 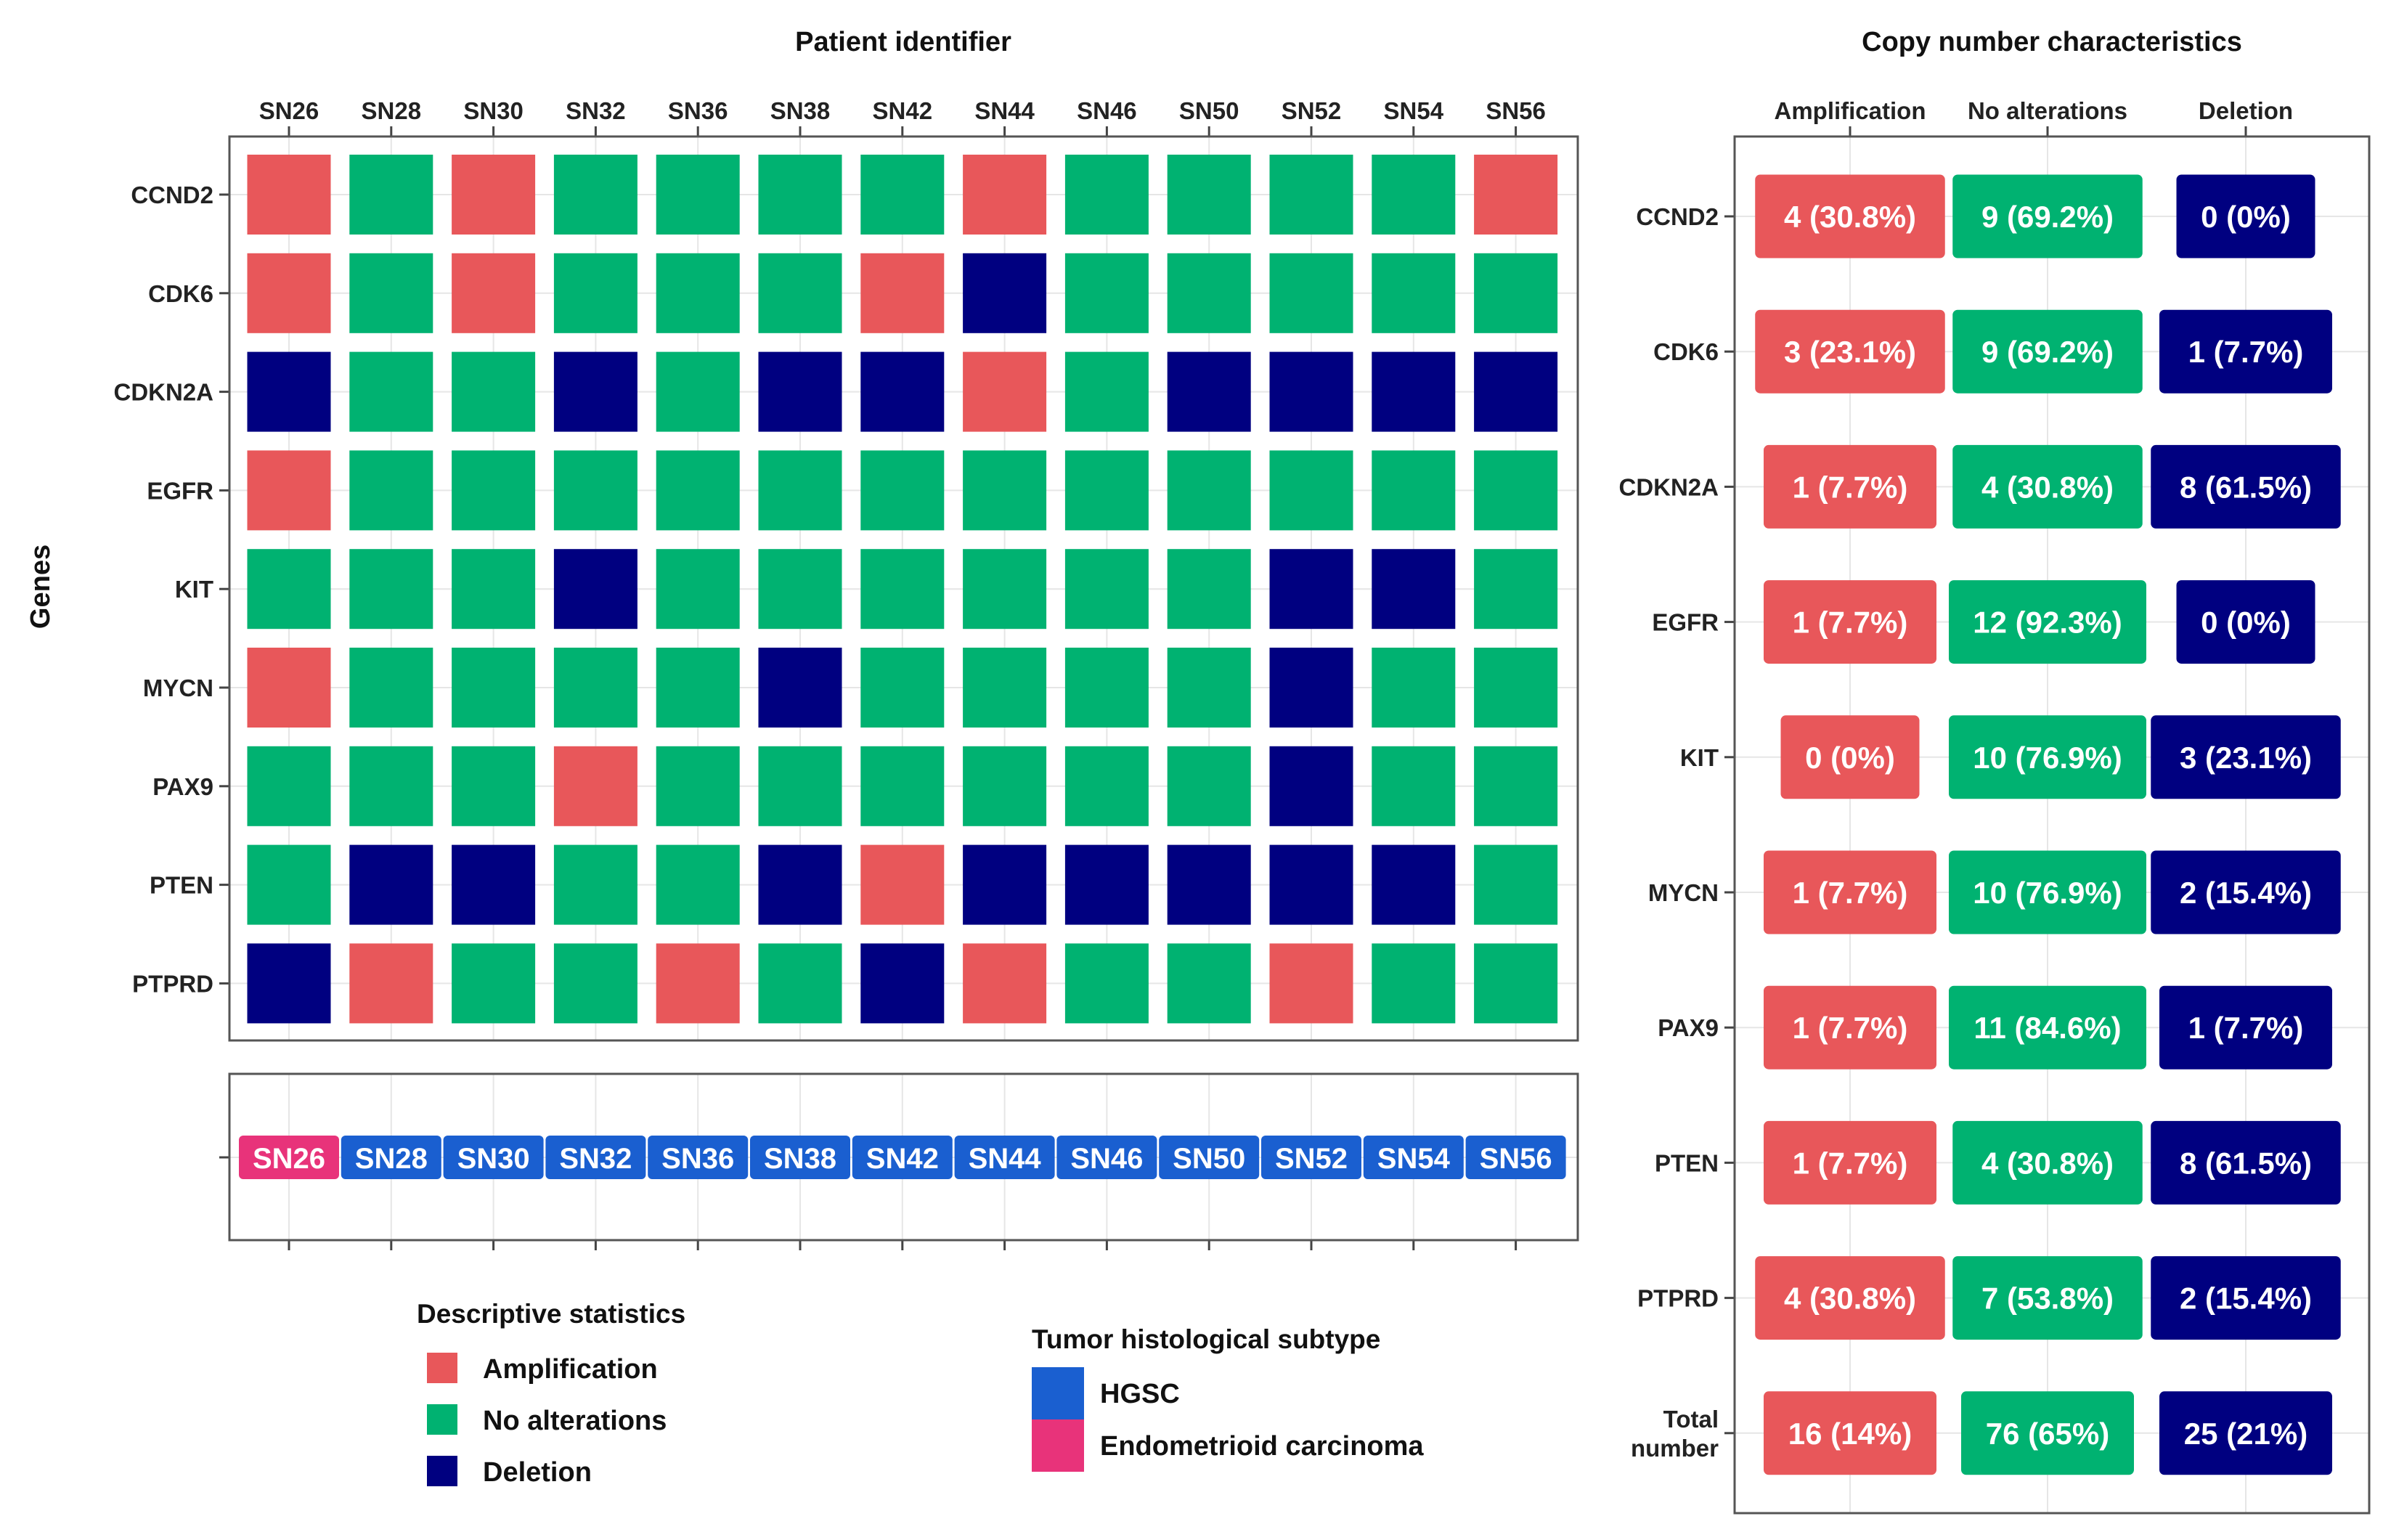 What do you see at coordinates (2047, 1163) in the screenshot?
I see `cn-value-pten-no-alterations: 4 (30.8%)` at bounding box center [2047, 1163].